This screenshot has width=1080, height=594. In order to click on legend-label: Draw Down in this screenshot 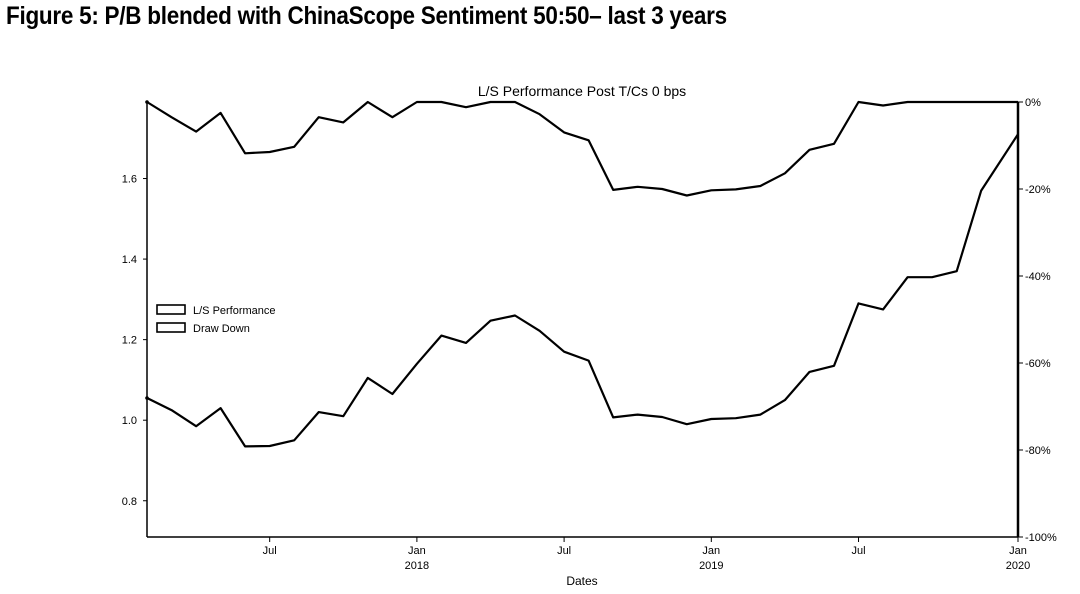, I will do `click(221, 329)`.